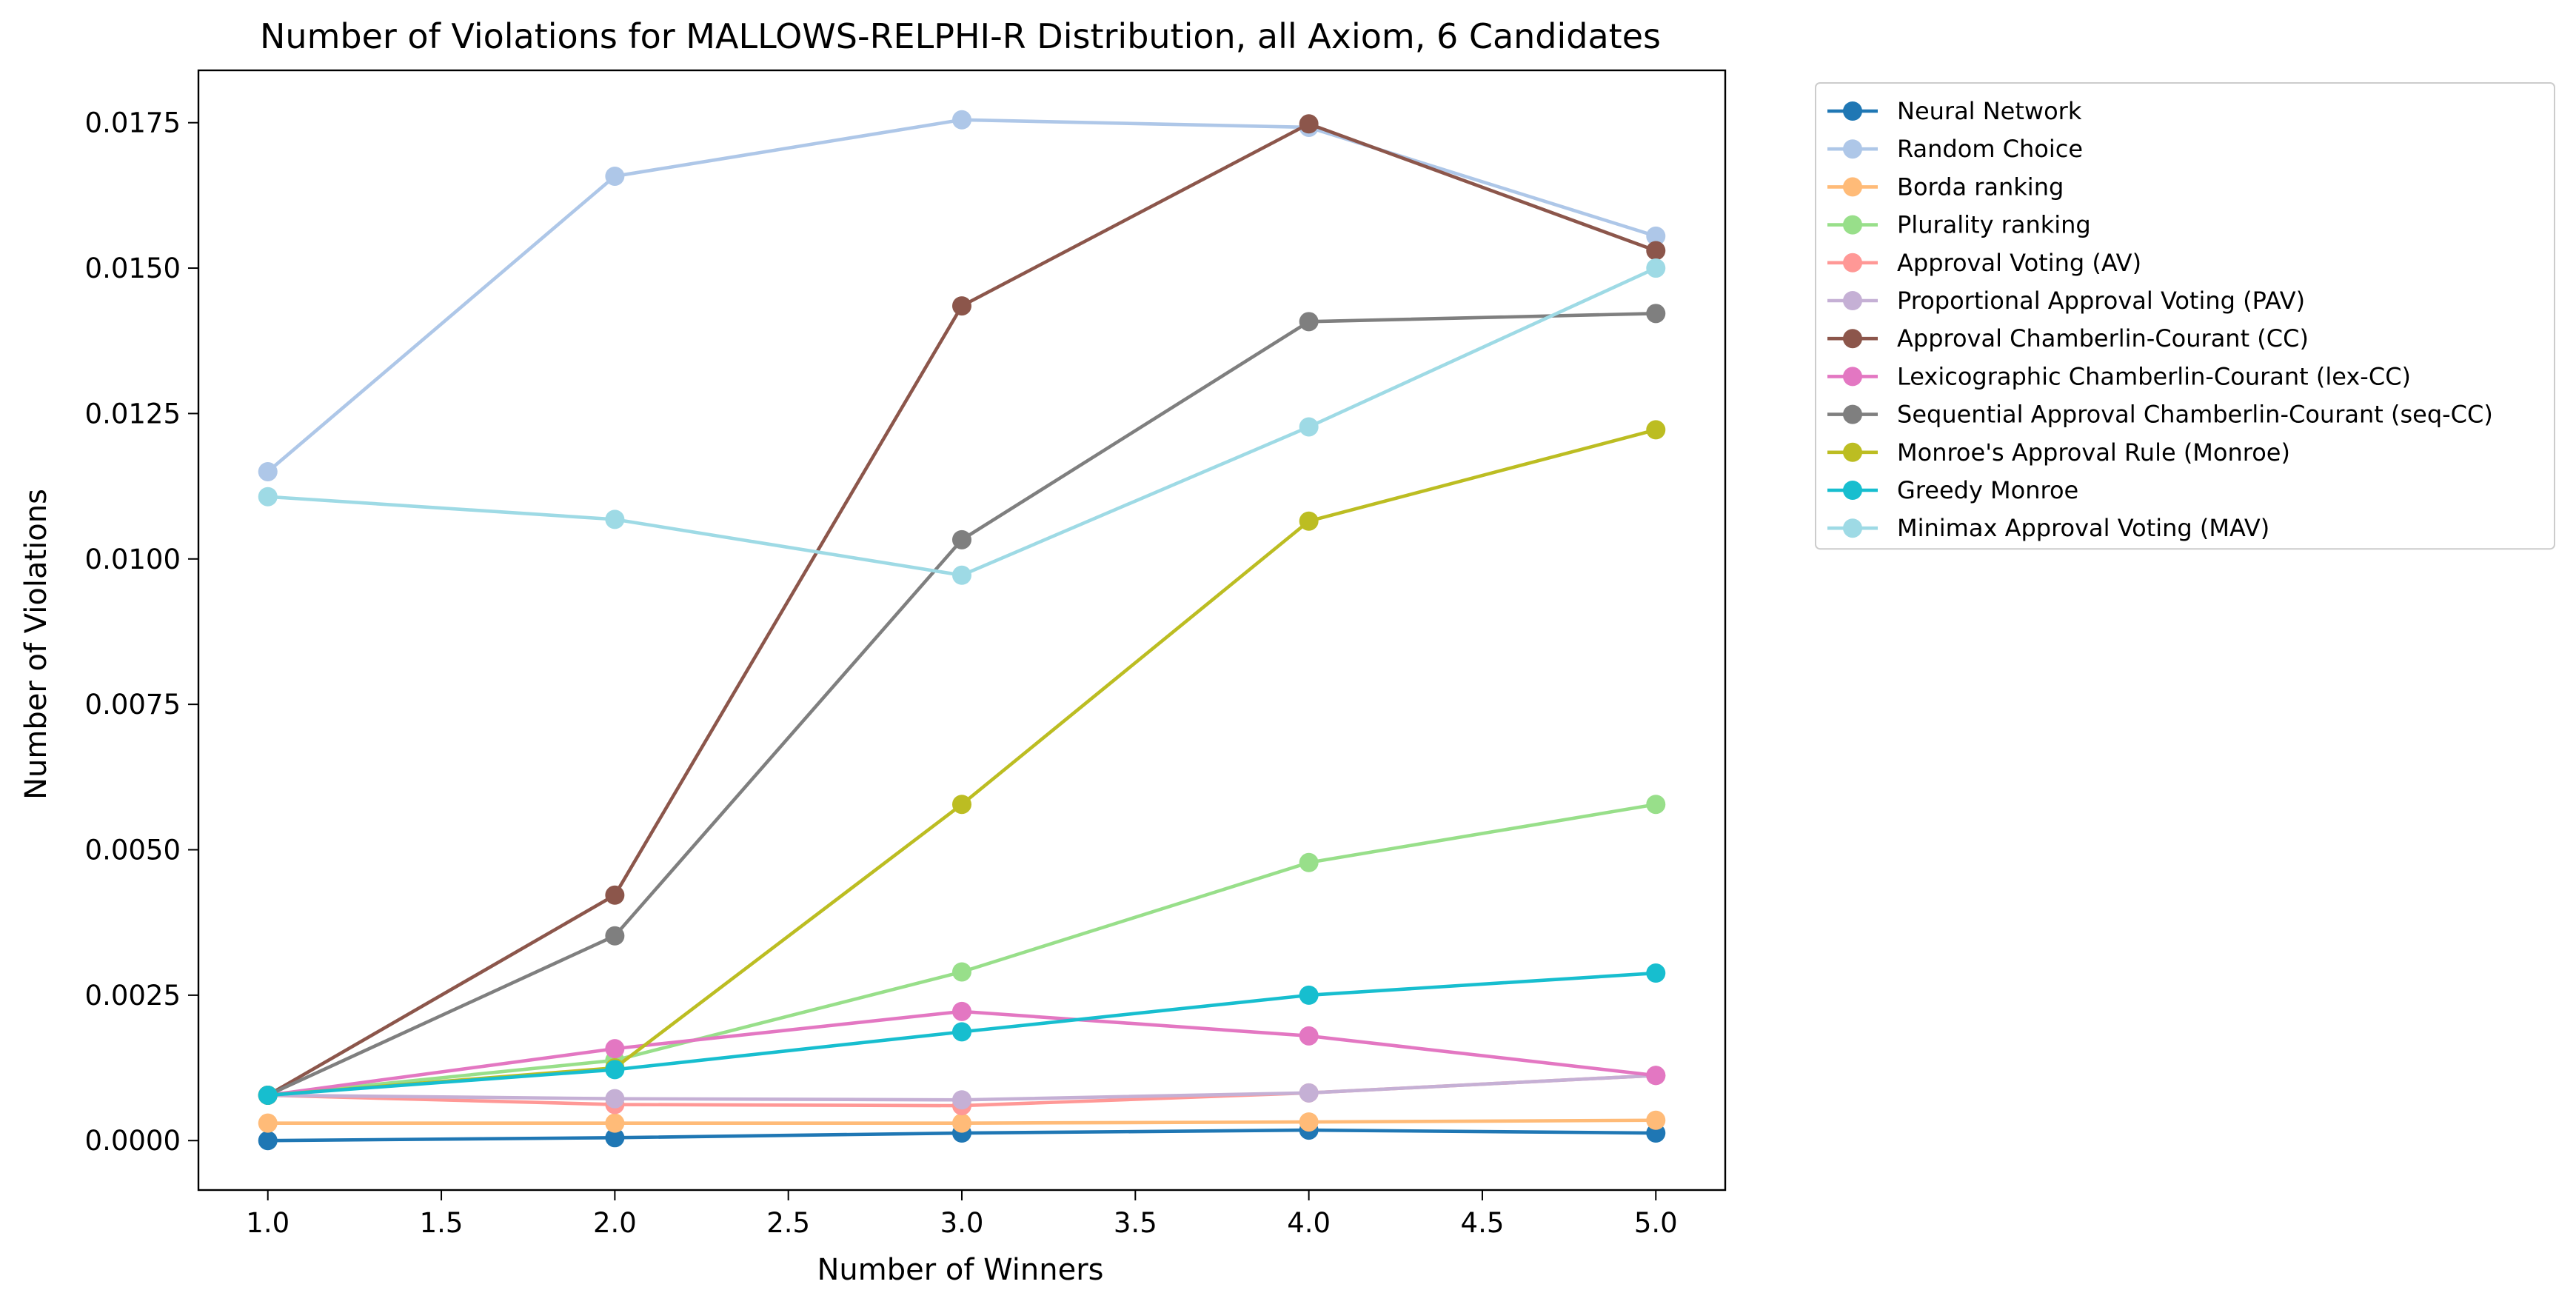 This screenshot has width=2576, height=1310. I want to click on legend-entry: Plurality ranking, so click(1959, 225).